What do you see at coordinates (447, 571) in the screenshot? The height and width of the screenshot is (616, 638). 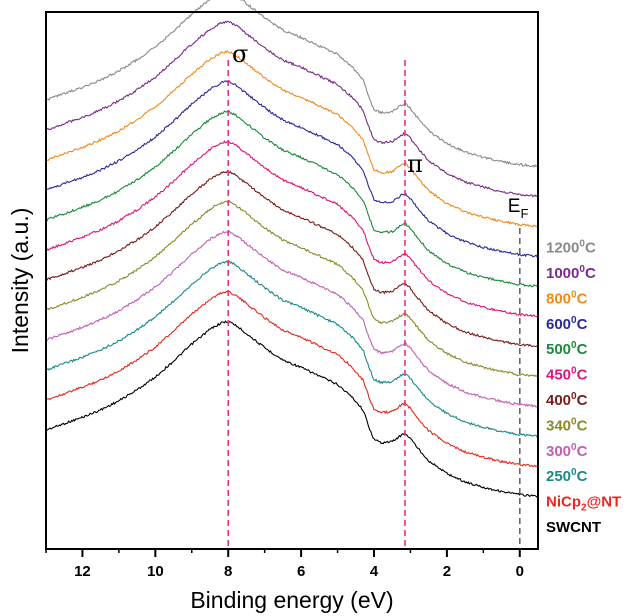 I see `x-tick-label: 2` at bounding box center [447, 571].